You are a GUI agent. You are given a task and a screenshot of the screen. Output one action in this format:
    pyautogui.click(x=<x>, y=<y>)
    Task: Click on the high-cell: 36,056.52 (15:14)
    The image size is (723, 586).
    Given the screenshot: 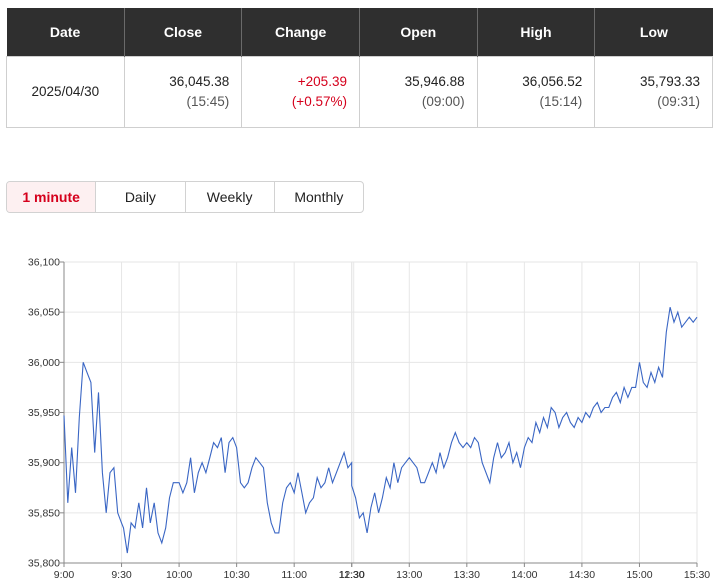 What is the action you would take?
    pyautogui.click(x=536, y=92)
    